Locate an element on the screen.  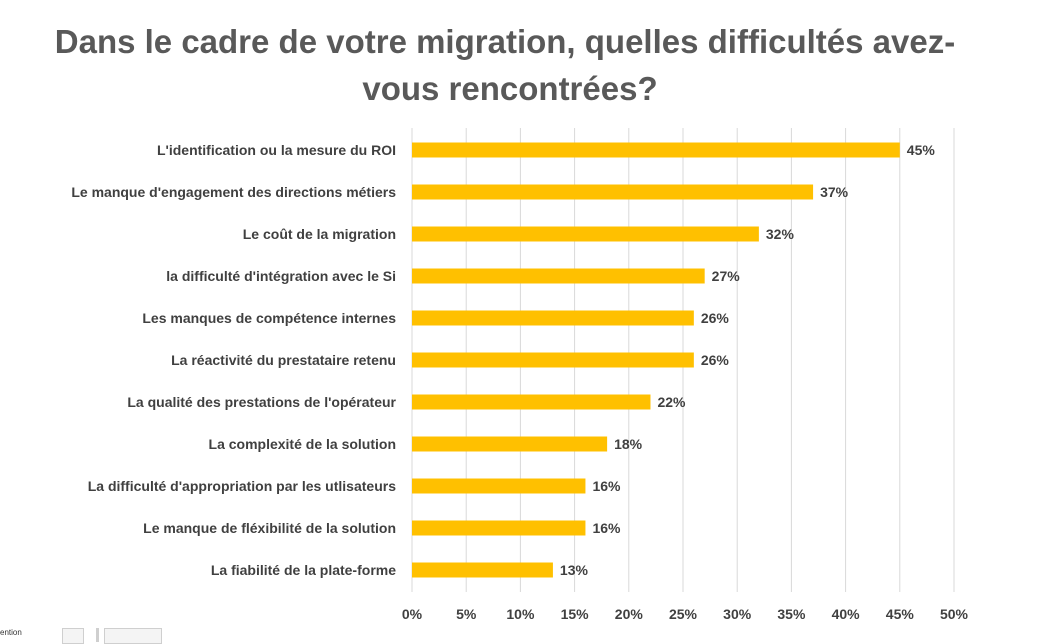
category-label: La réactivité du prestataire retenu is located at coordinates (283, 360).